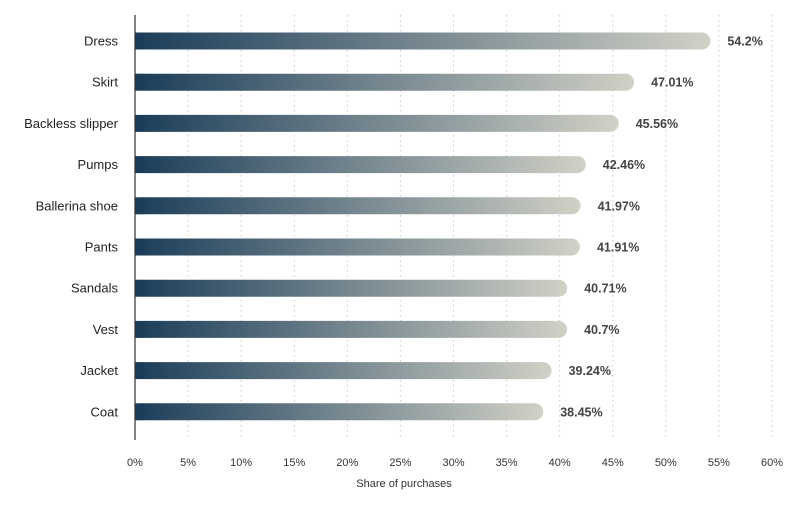  Describe the element at coordinates (581, 412) in the screenshot. I see `value-label: 38.45%` at that location.